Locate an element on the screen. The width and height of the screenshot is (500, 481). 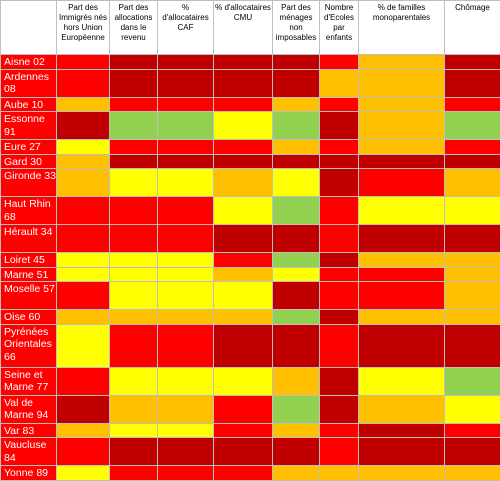
departement-name: Gard 30 is located at coordinates (28, 161).